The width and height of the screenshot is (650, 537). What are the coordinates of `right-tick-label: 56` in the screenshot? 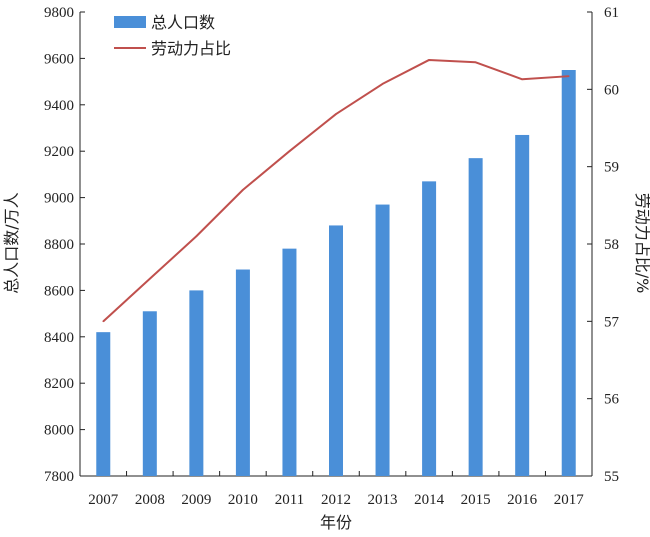 It's located at (612, 400).